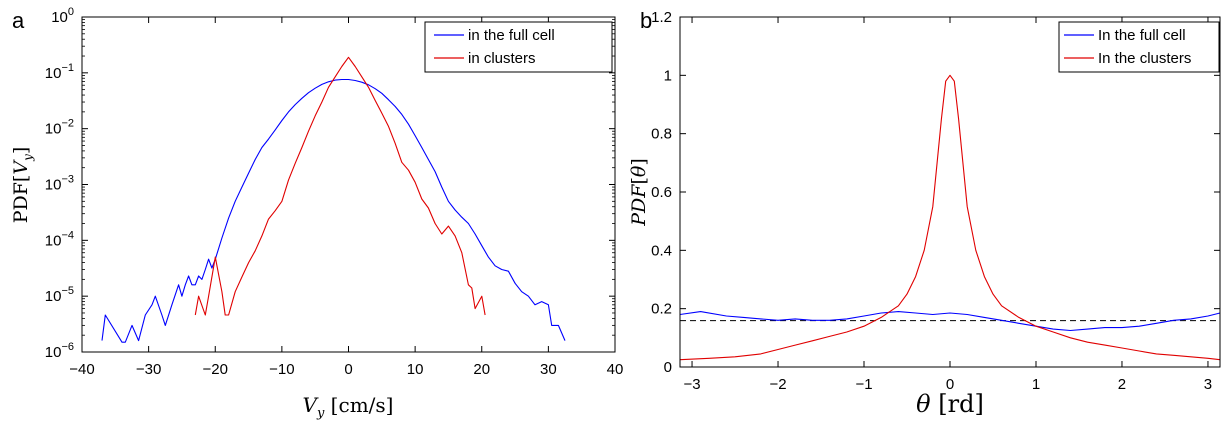 The height and width of the screenshot is (427, 1229). Describe the element at coordinates (340, 186) in the screenshot. I see `series-line-clusters` at that location.